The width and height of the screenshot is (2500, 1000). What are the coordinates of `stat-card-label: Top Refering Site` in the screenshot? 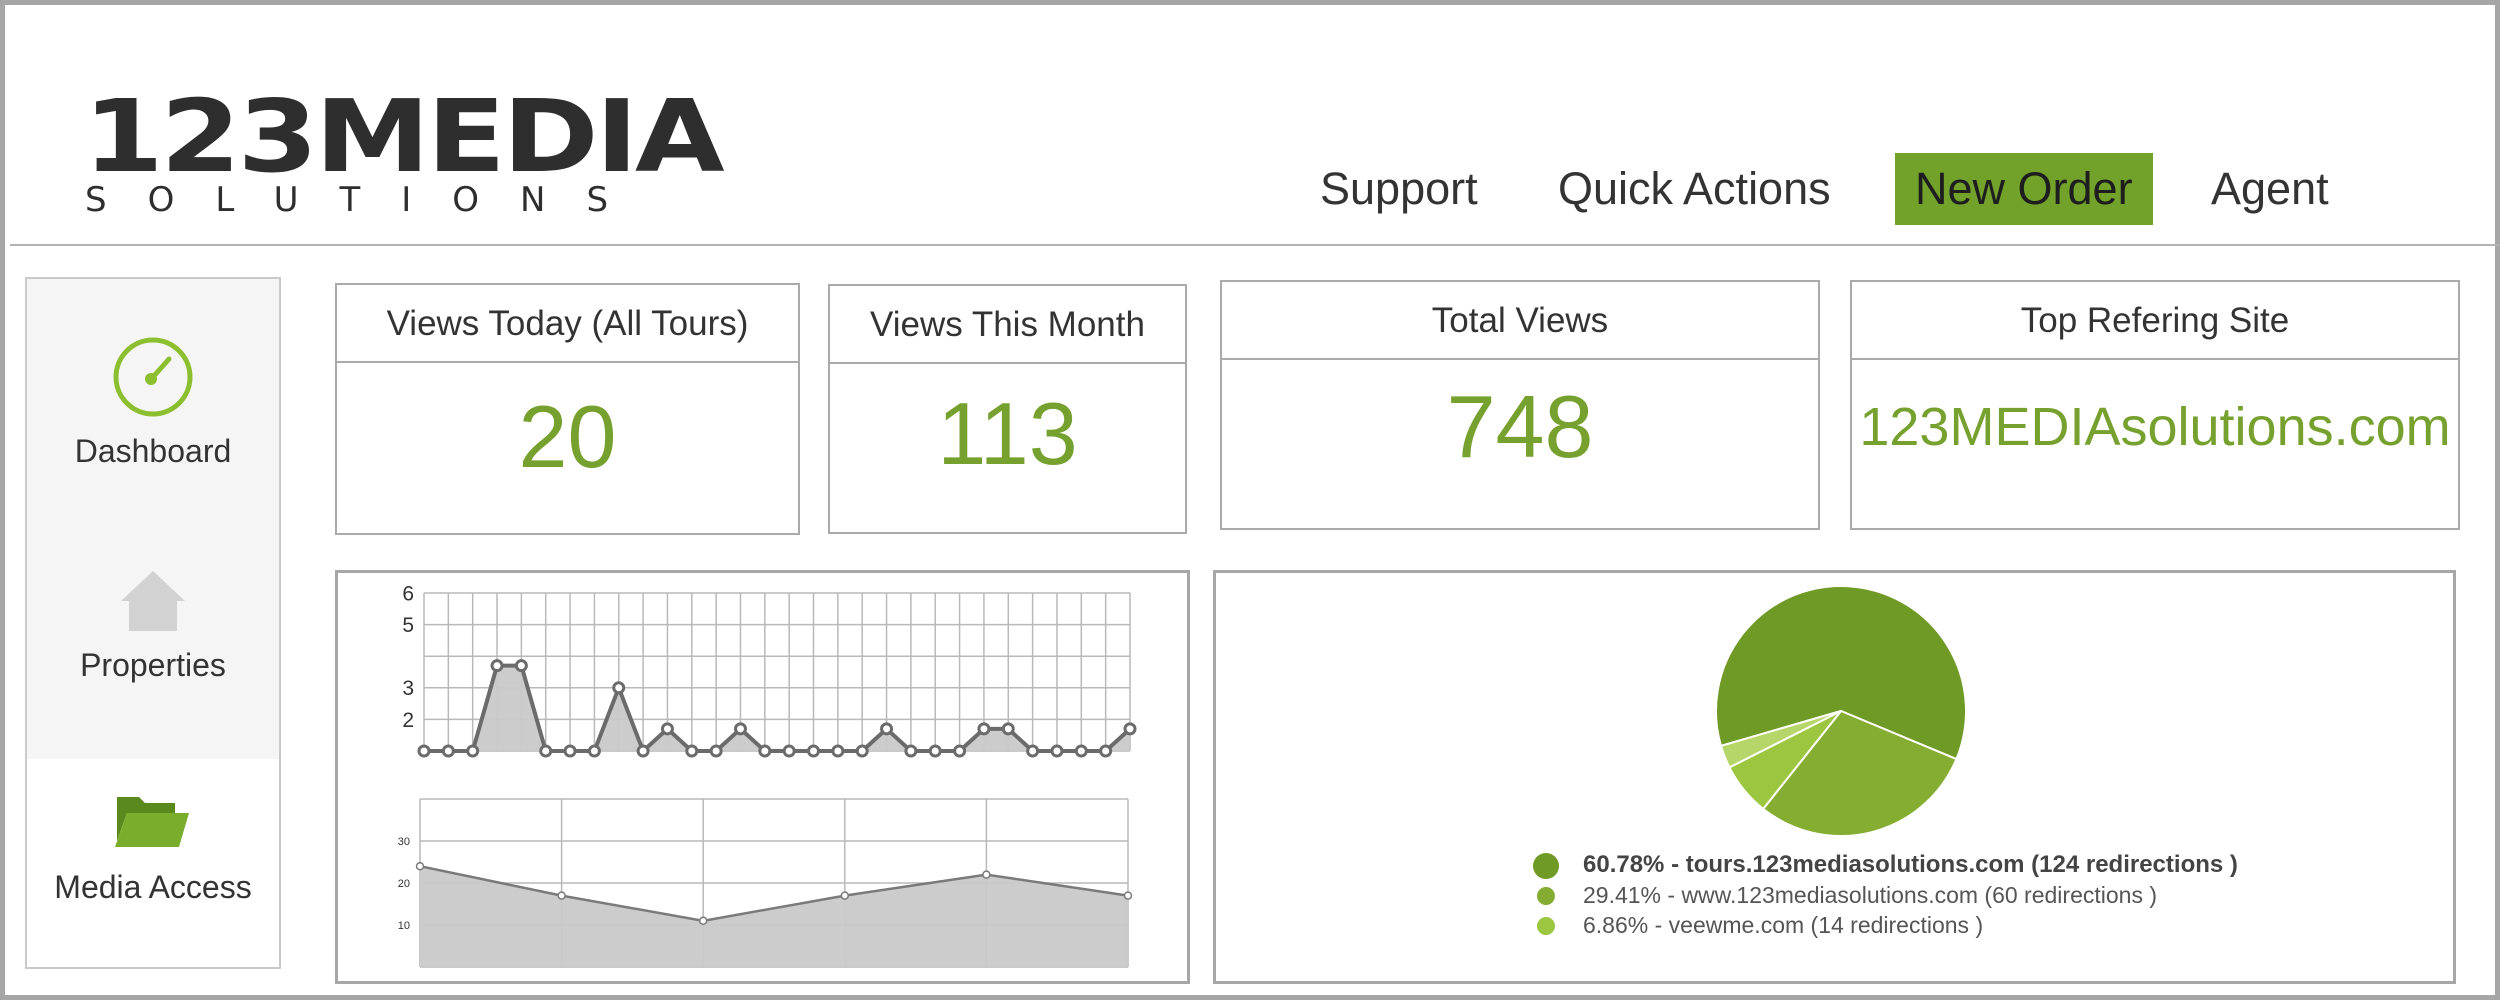 It's located at (2155, 321).